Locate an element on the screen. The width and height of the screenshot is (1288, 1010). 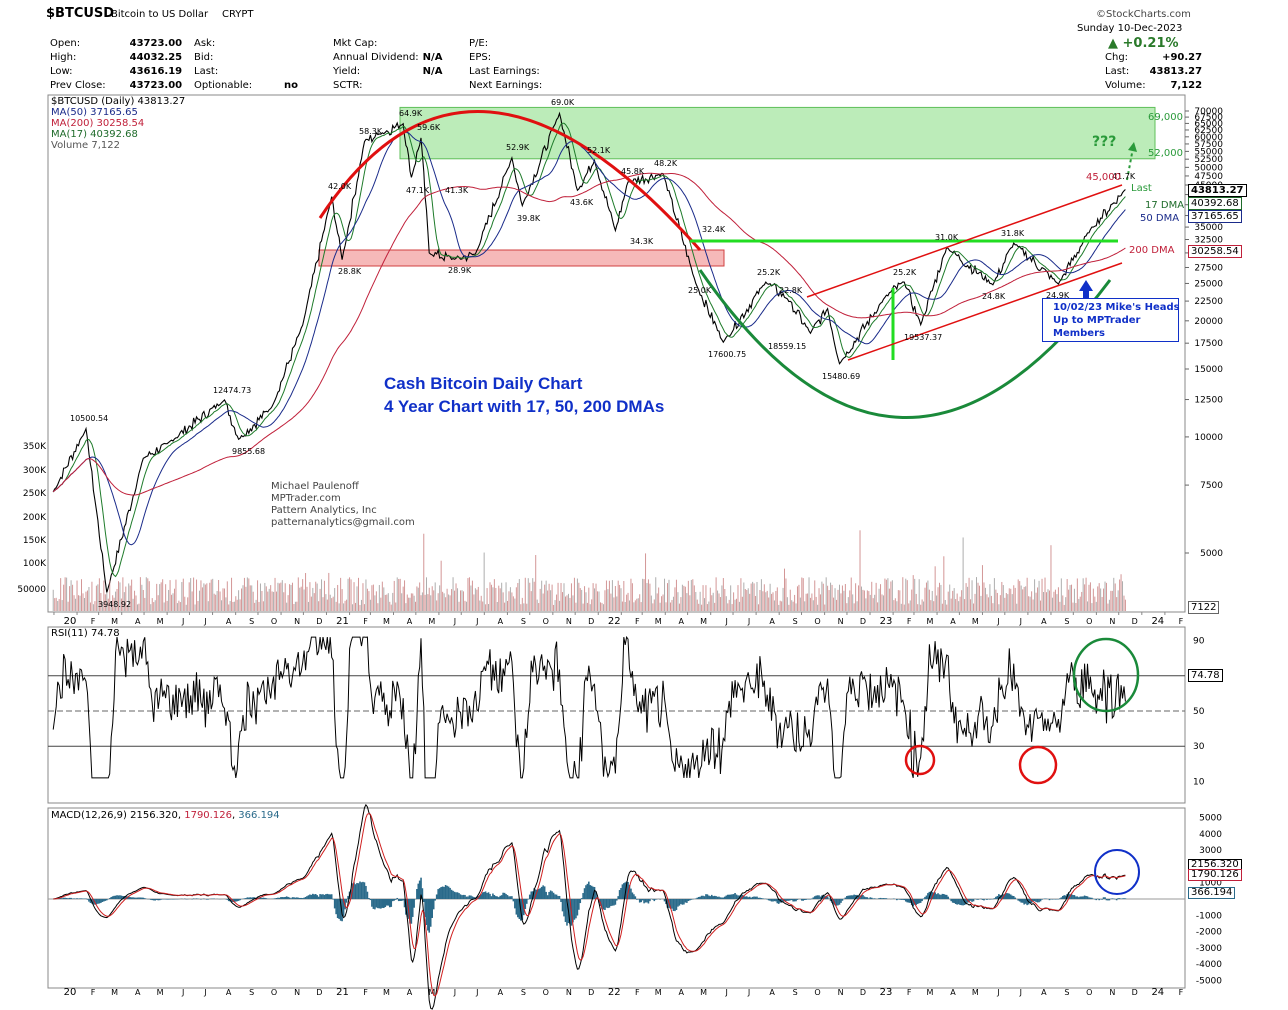
price-label: 24.8K is located at coordinates (994, 296).